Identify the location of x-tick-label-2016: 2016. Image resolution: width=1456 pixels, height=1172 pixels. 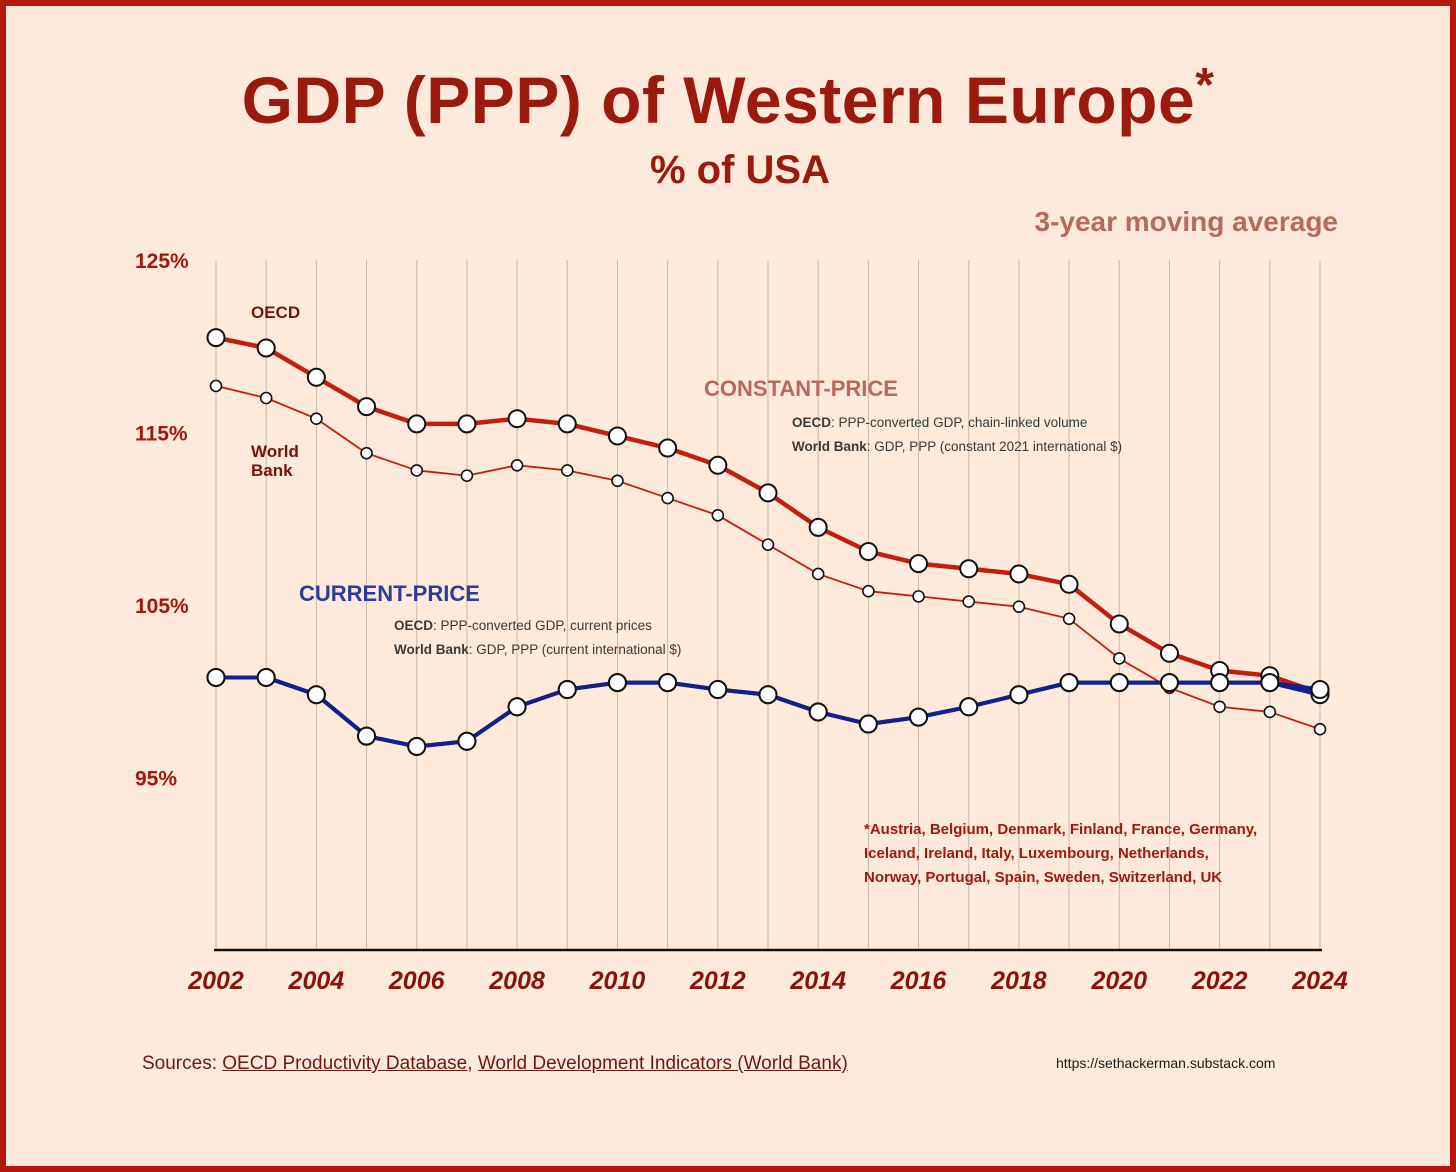
(919, 981).